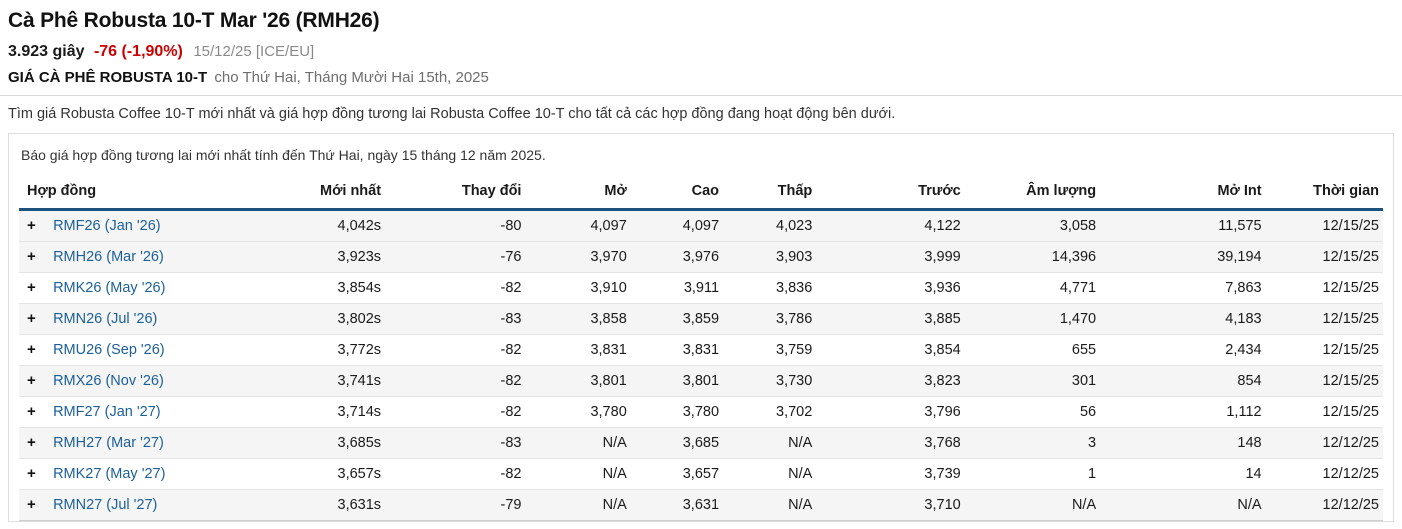 The width and height of the screenshot is (1402, 529). What do you see at coordinates (578, 193) in the screenshot?
I see `column-header-open: Mở` at bounding box center [578, 193].